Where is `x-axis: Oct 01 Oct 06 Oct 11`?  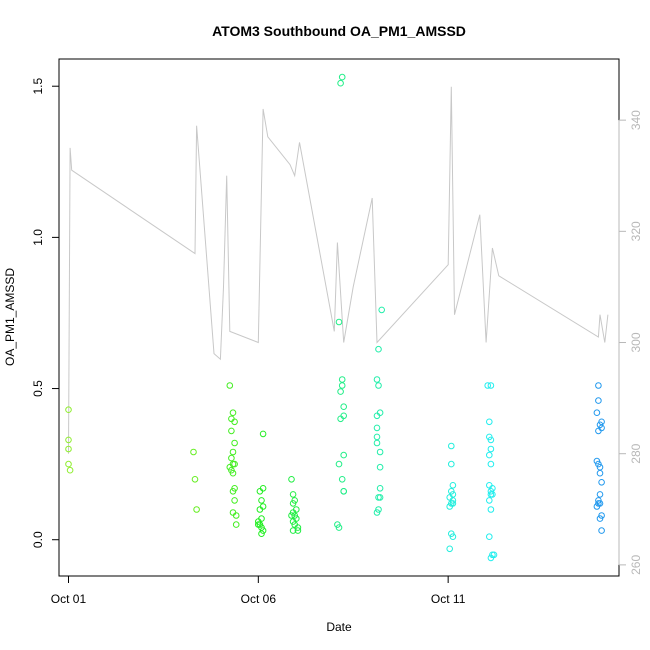 x-axis: Oct 01 Oct 06 Oct 11 is located at coordinates (258, 590).